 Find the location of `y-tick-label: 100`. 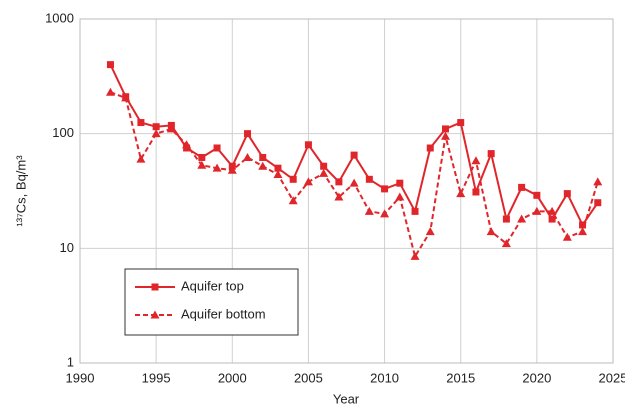

y-tick-label: 100 is located at coordinates (63, 132).